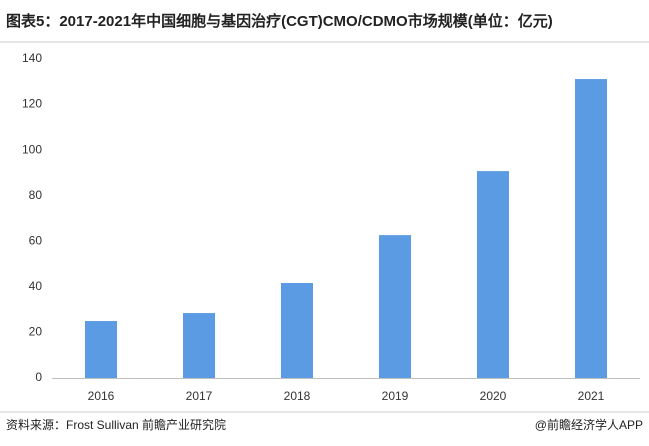 The width and height of the screenshot is (649, 446). What do you see at coordinates (395, 396) in the screenshot?
I see `x-tick-label: 2019` at bounding box center [395, 396].